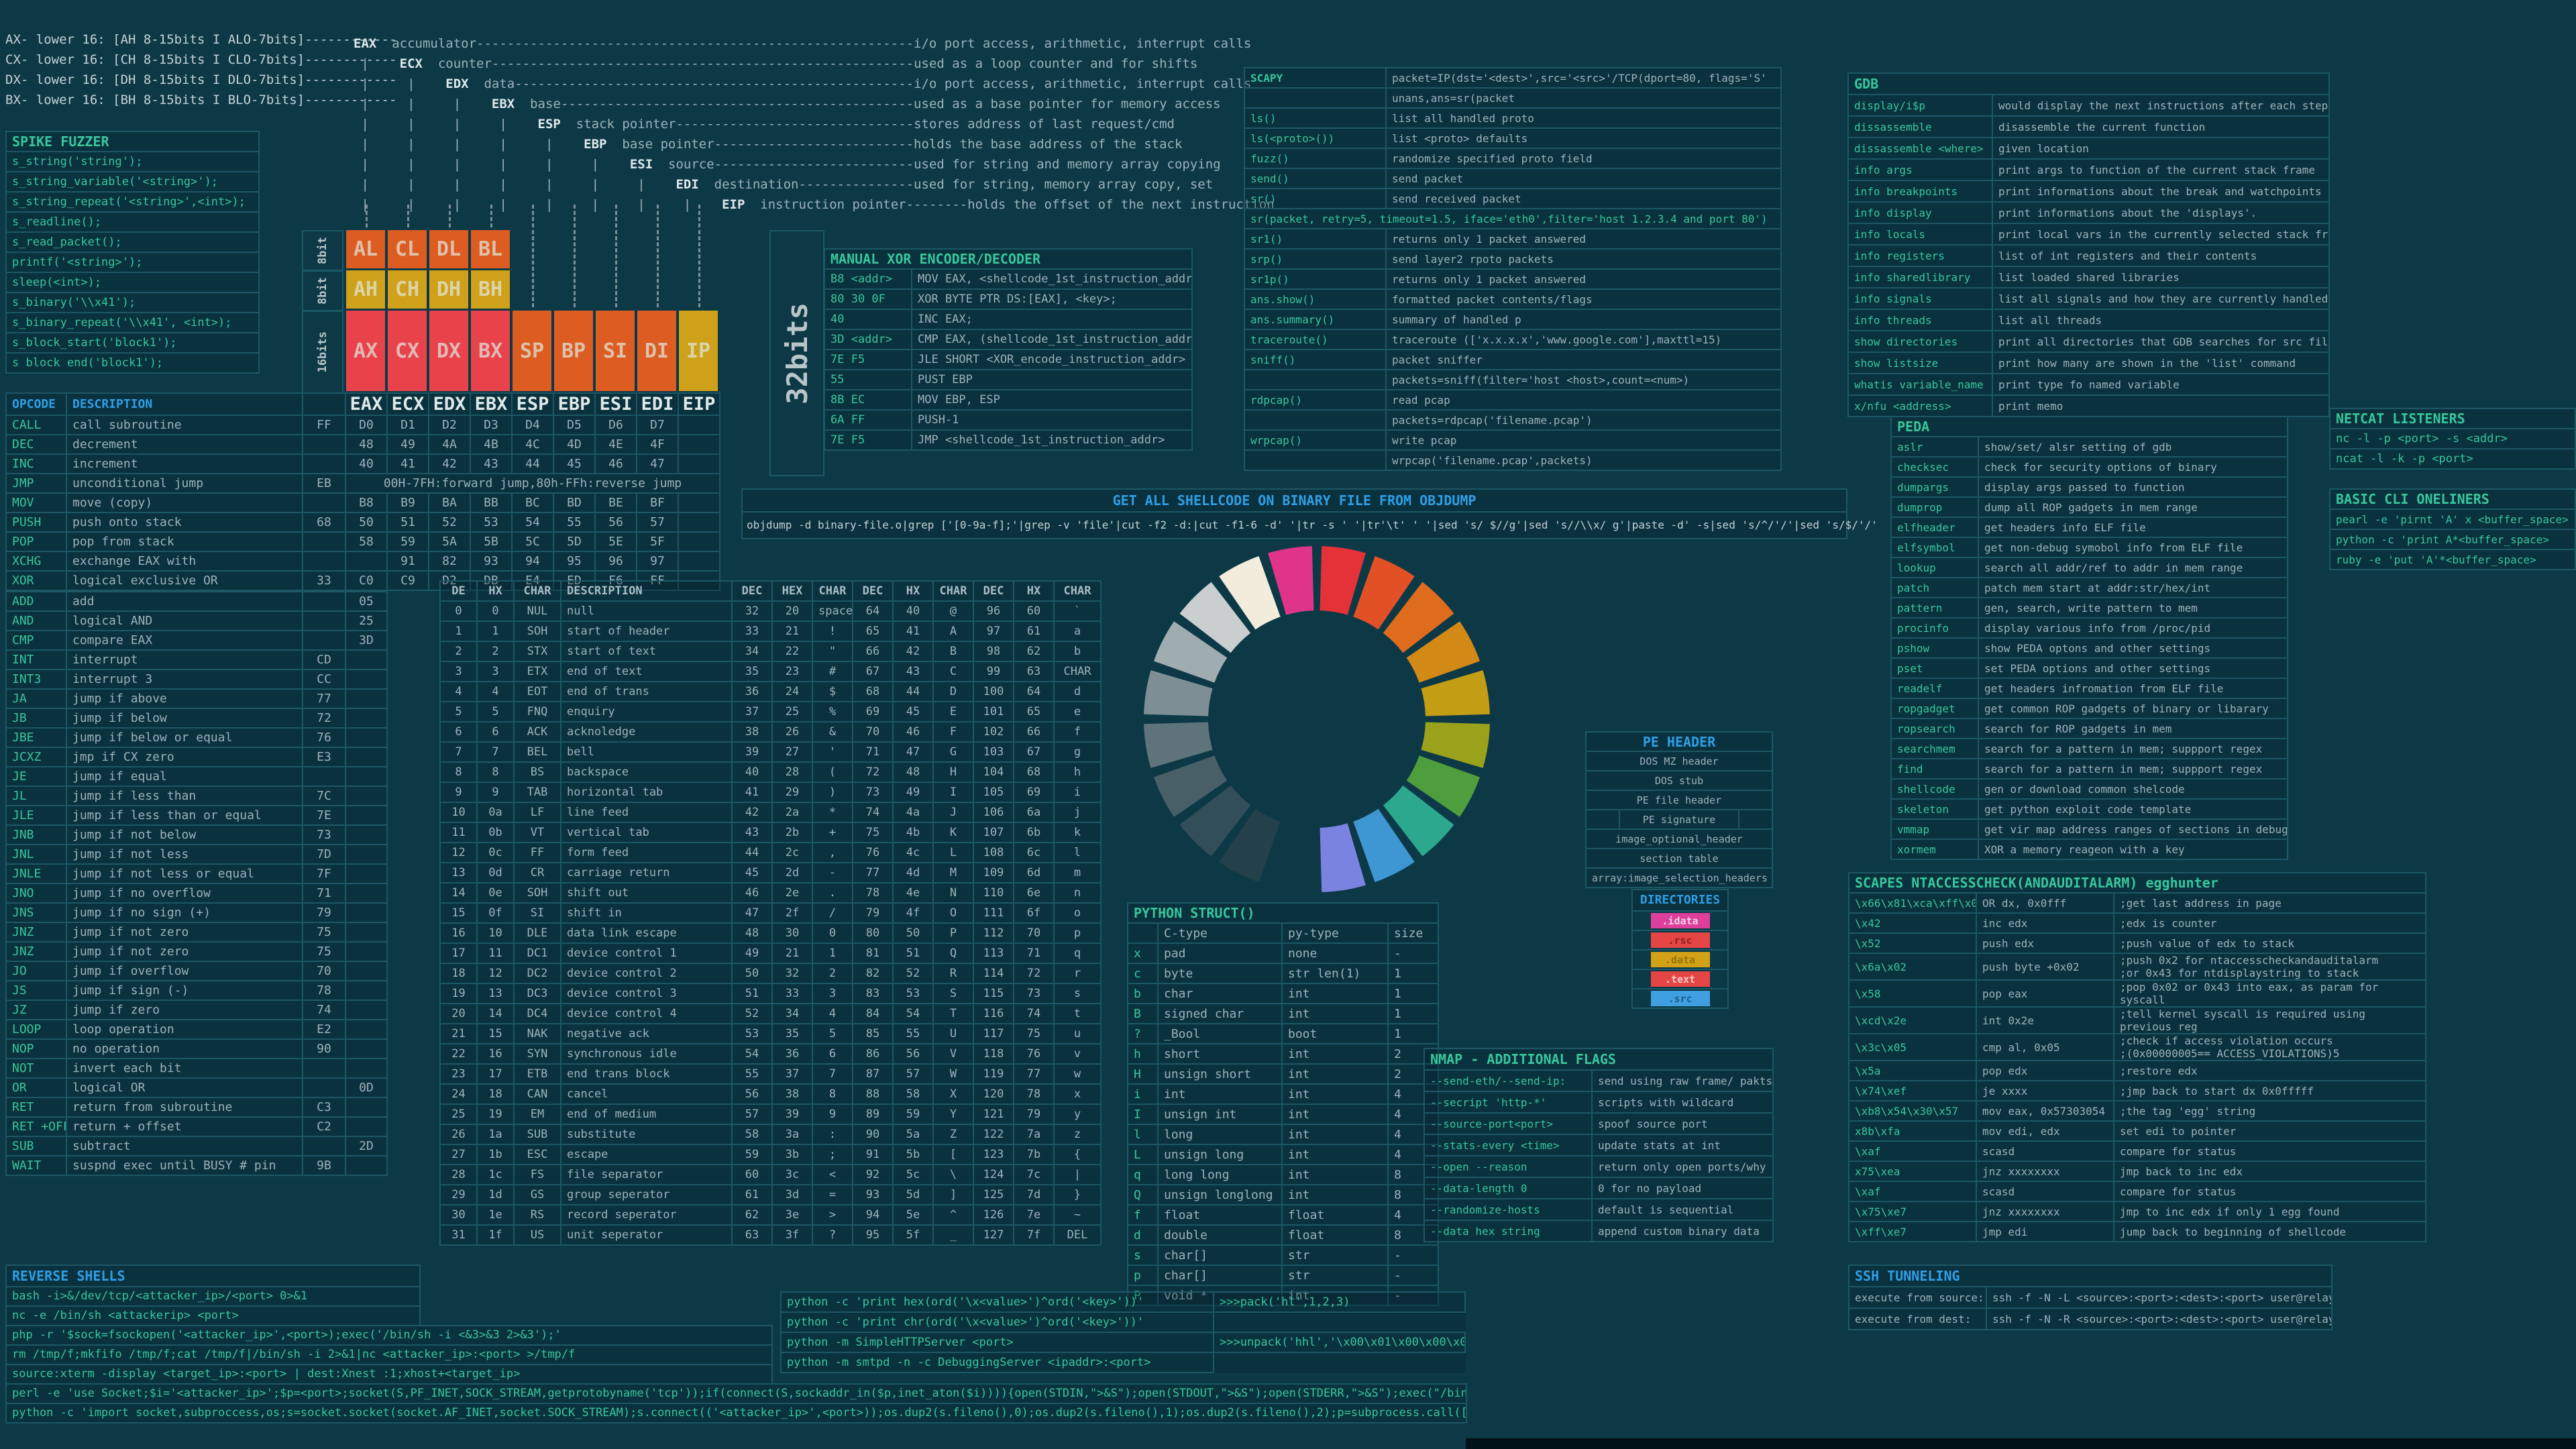  What do you see at coordinates (953, 1154) in the screenshot?
I see `table-cell: [` at bounding box center [953, 1154].